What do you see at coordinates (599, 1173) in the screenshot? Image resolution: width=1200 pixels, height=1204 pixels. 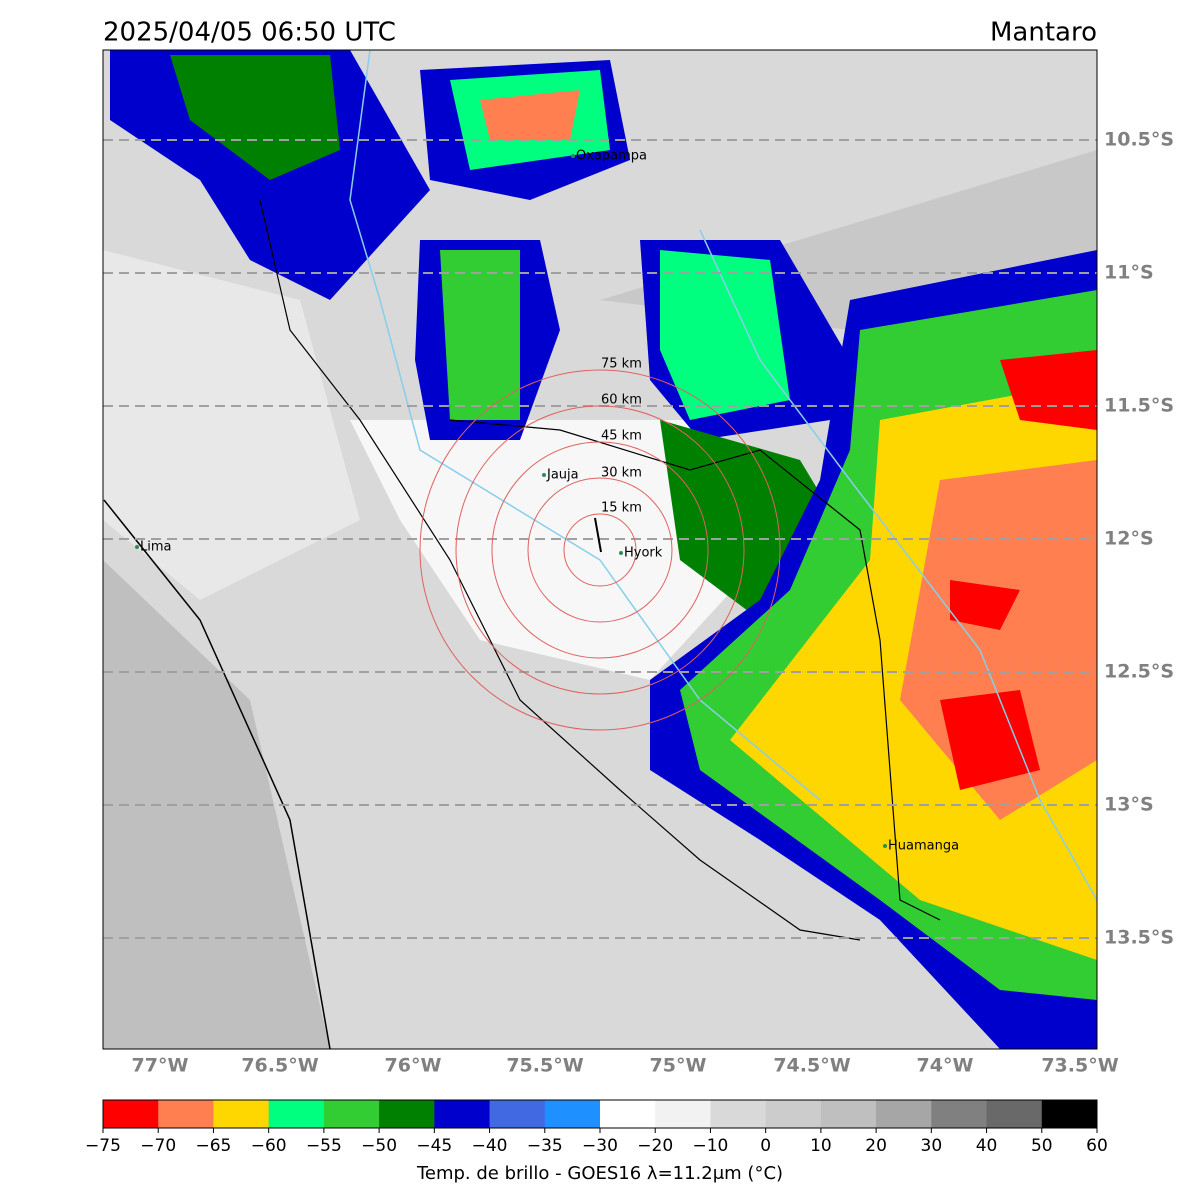 I see `colorbar-label: Temp. de brillo - GOES16 λ=11.2μm (°C)` at bounding box center [599, 1173].